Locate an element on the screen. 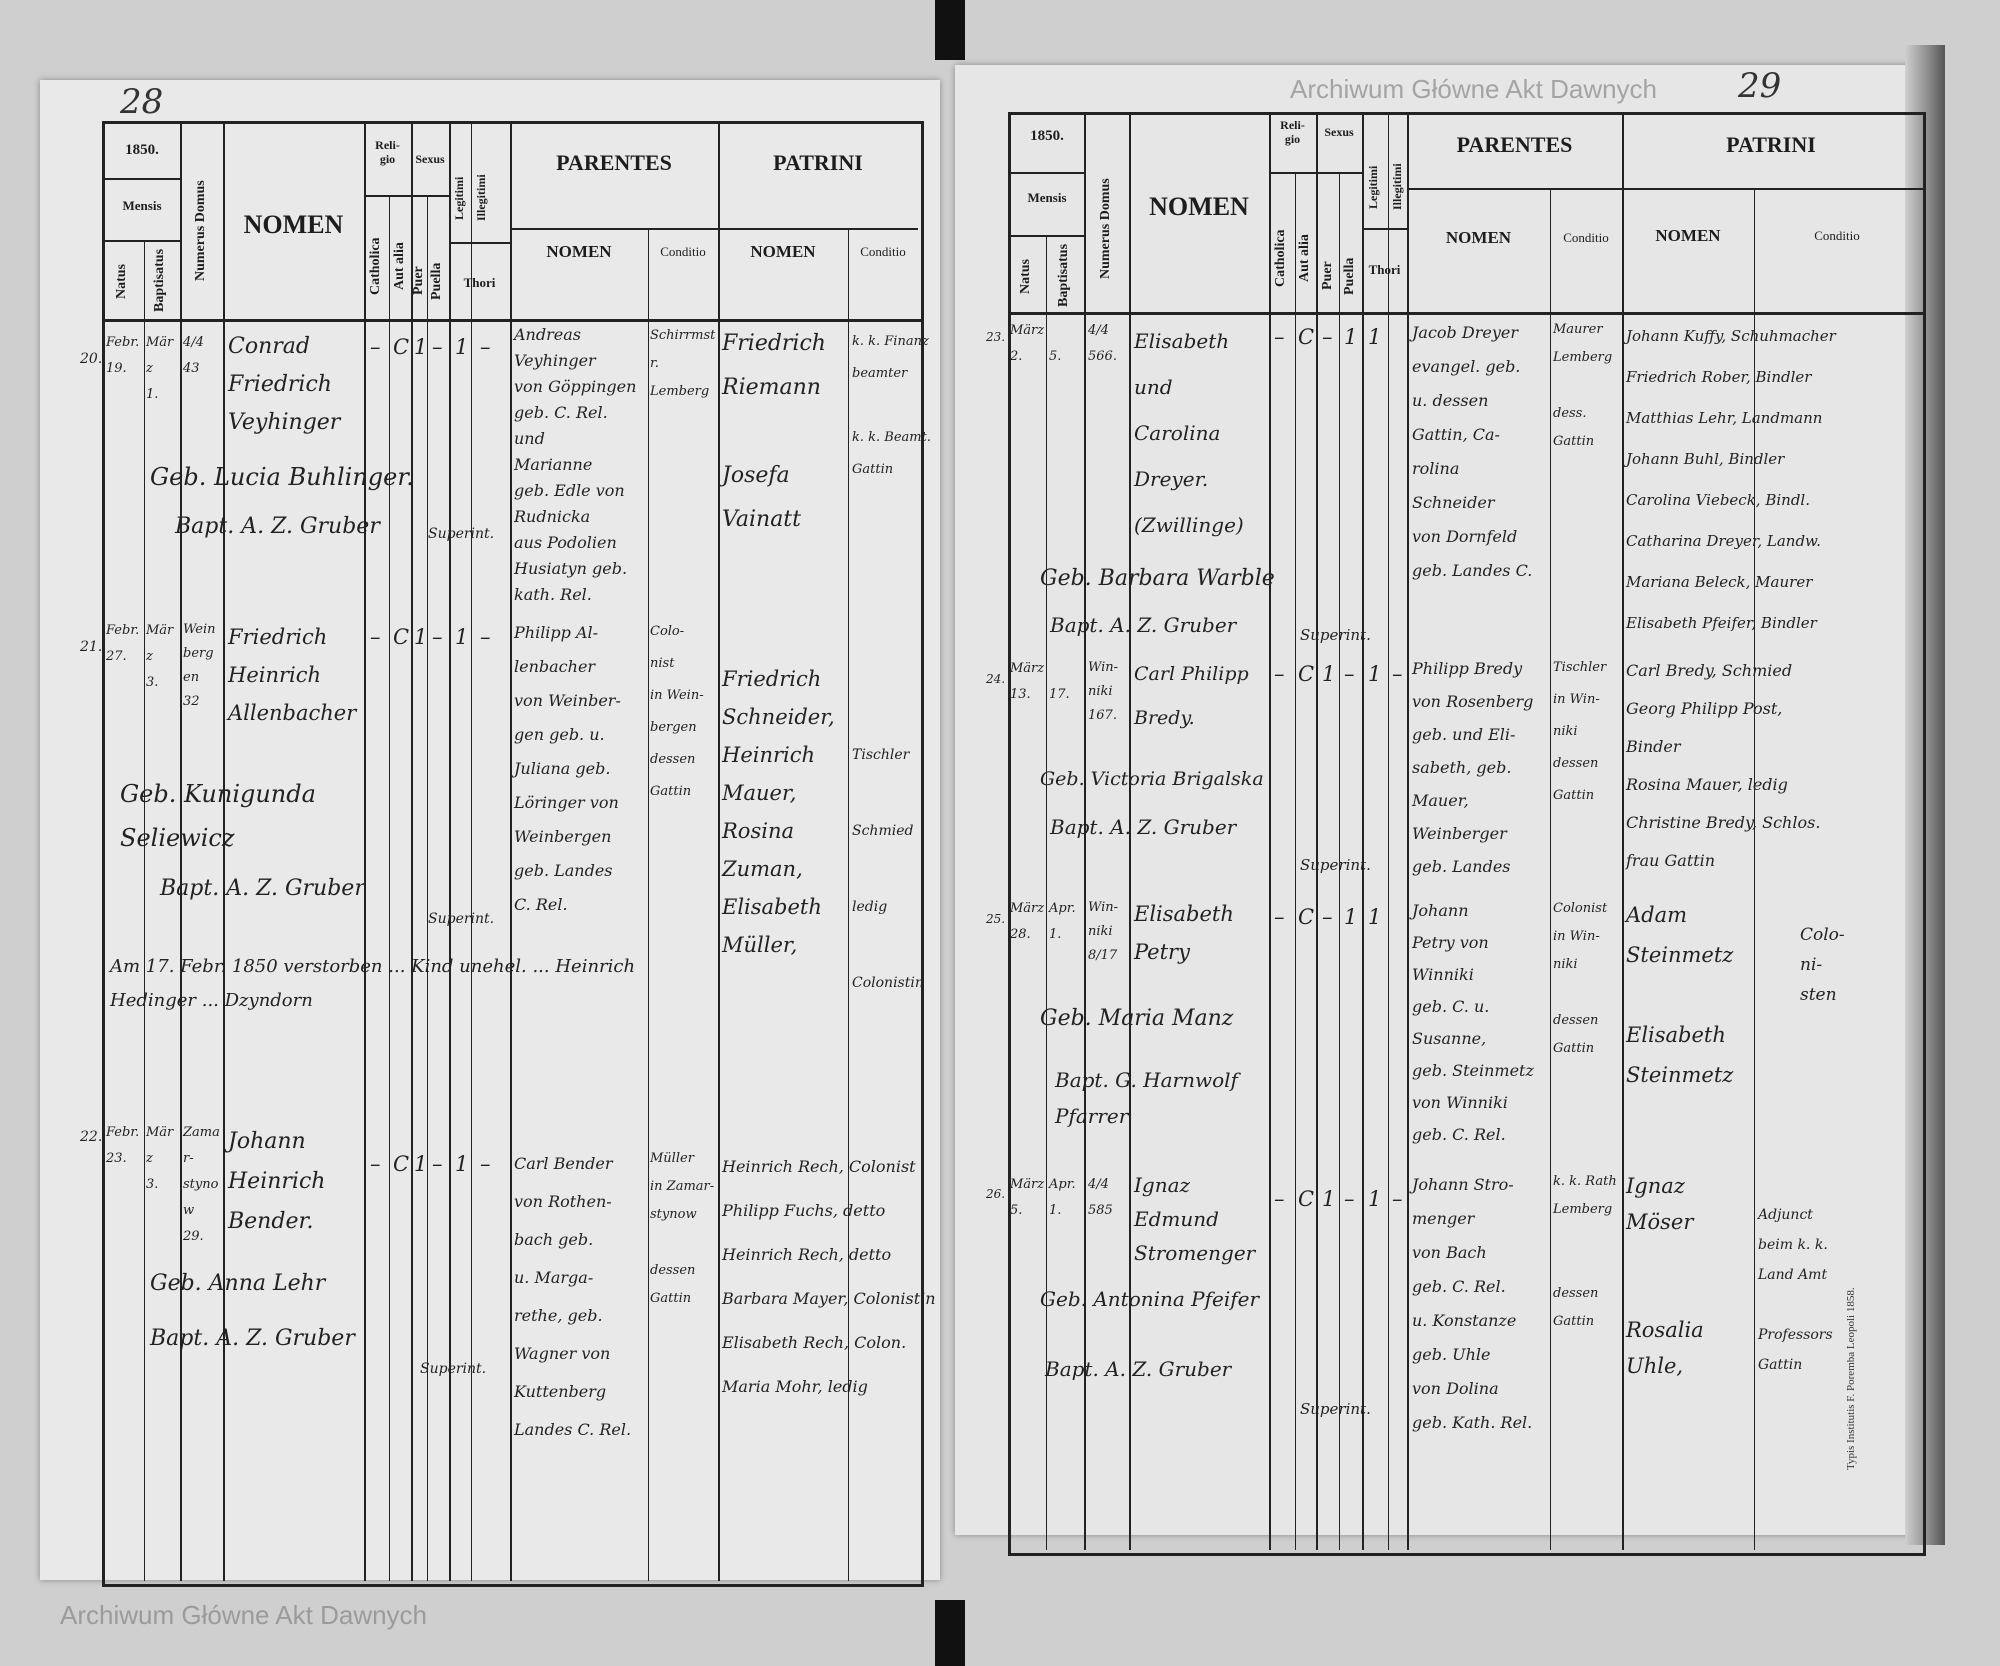 This screenshot has height=1666, width=2000. numerus-domus: 4/4 43 is located at coordinates (193, 355).